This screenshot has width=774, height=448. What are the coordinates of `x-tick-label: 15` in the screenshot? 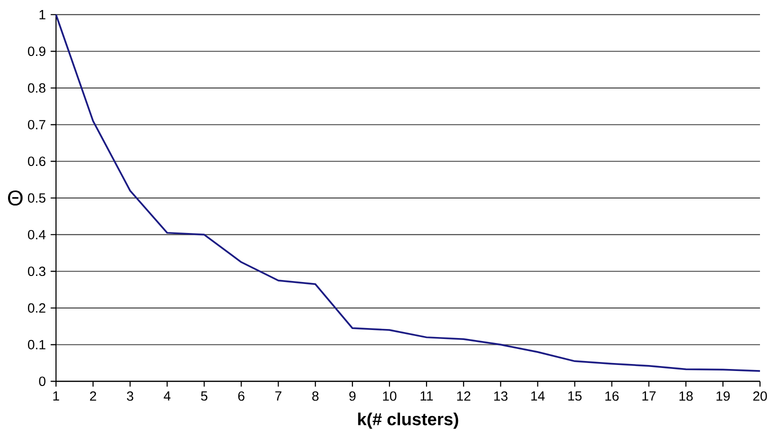 It's located at (575, 396).